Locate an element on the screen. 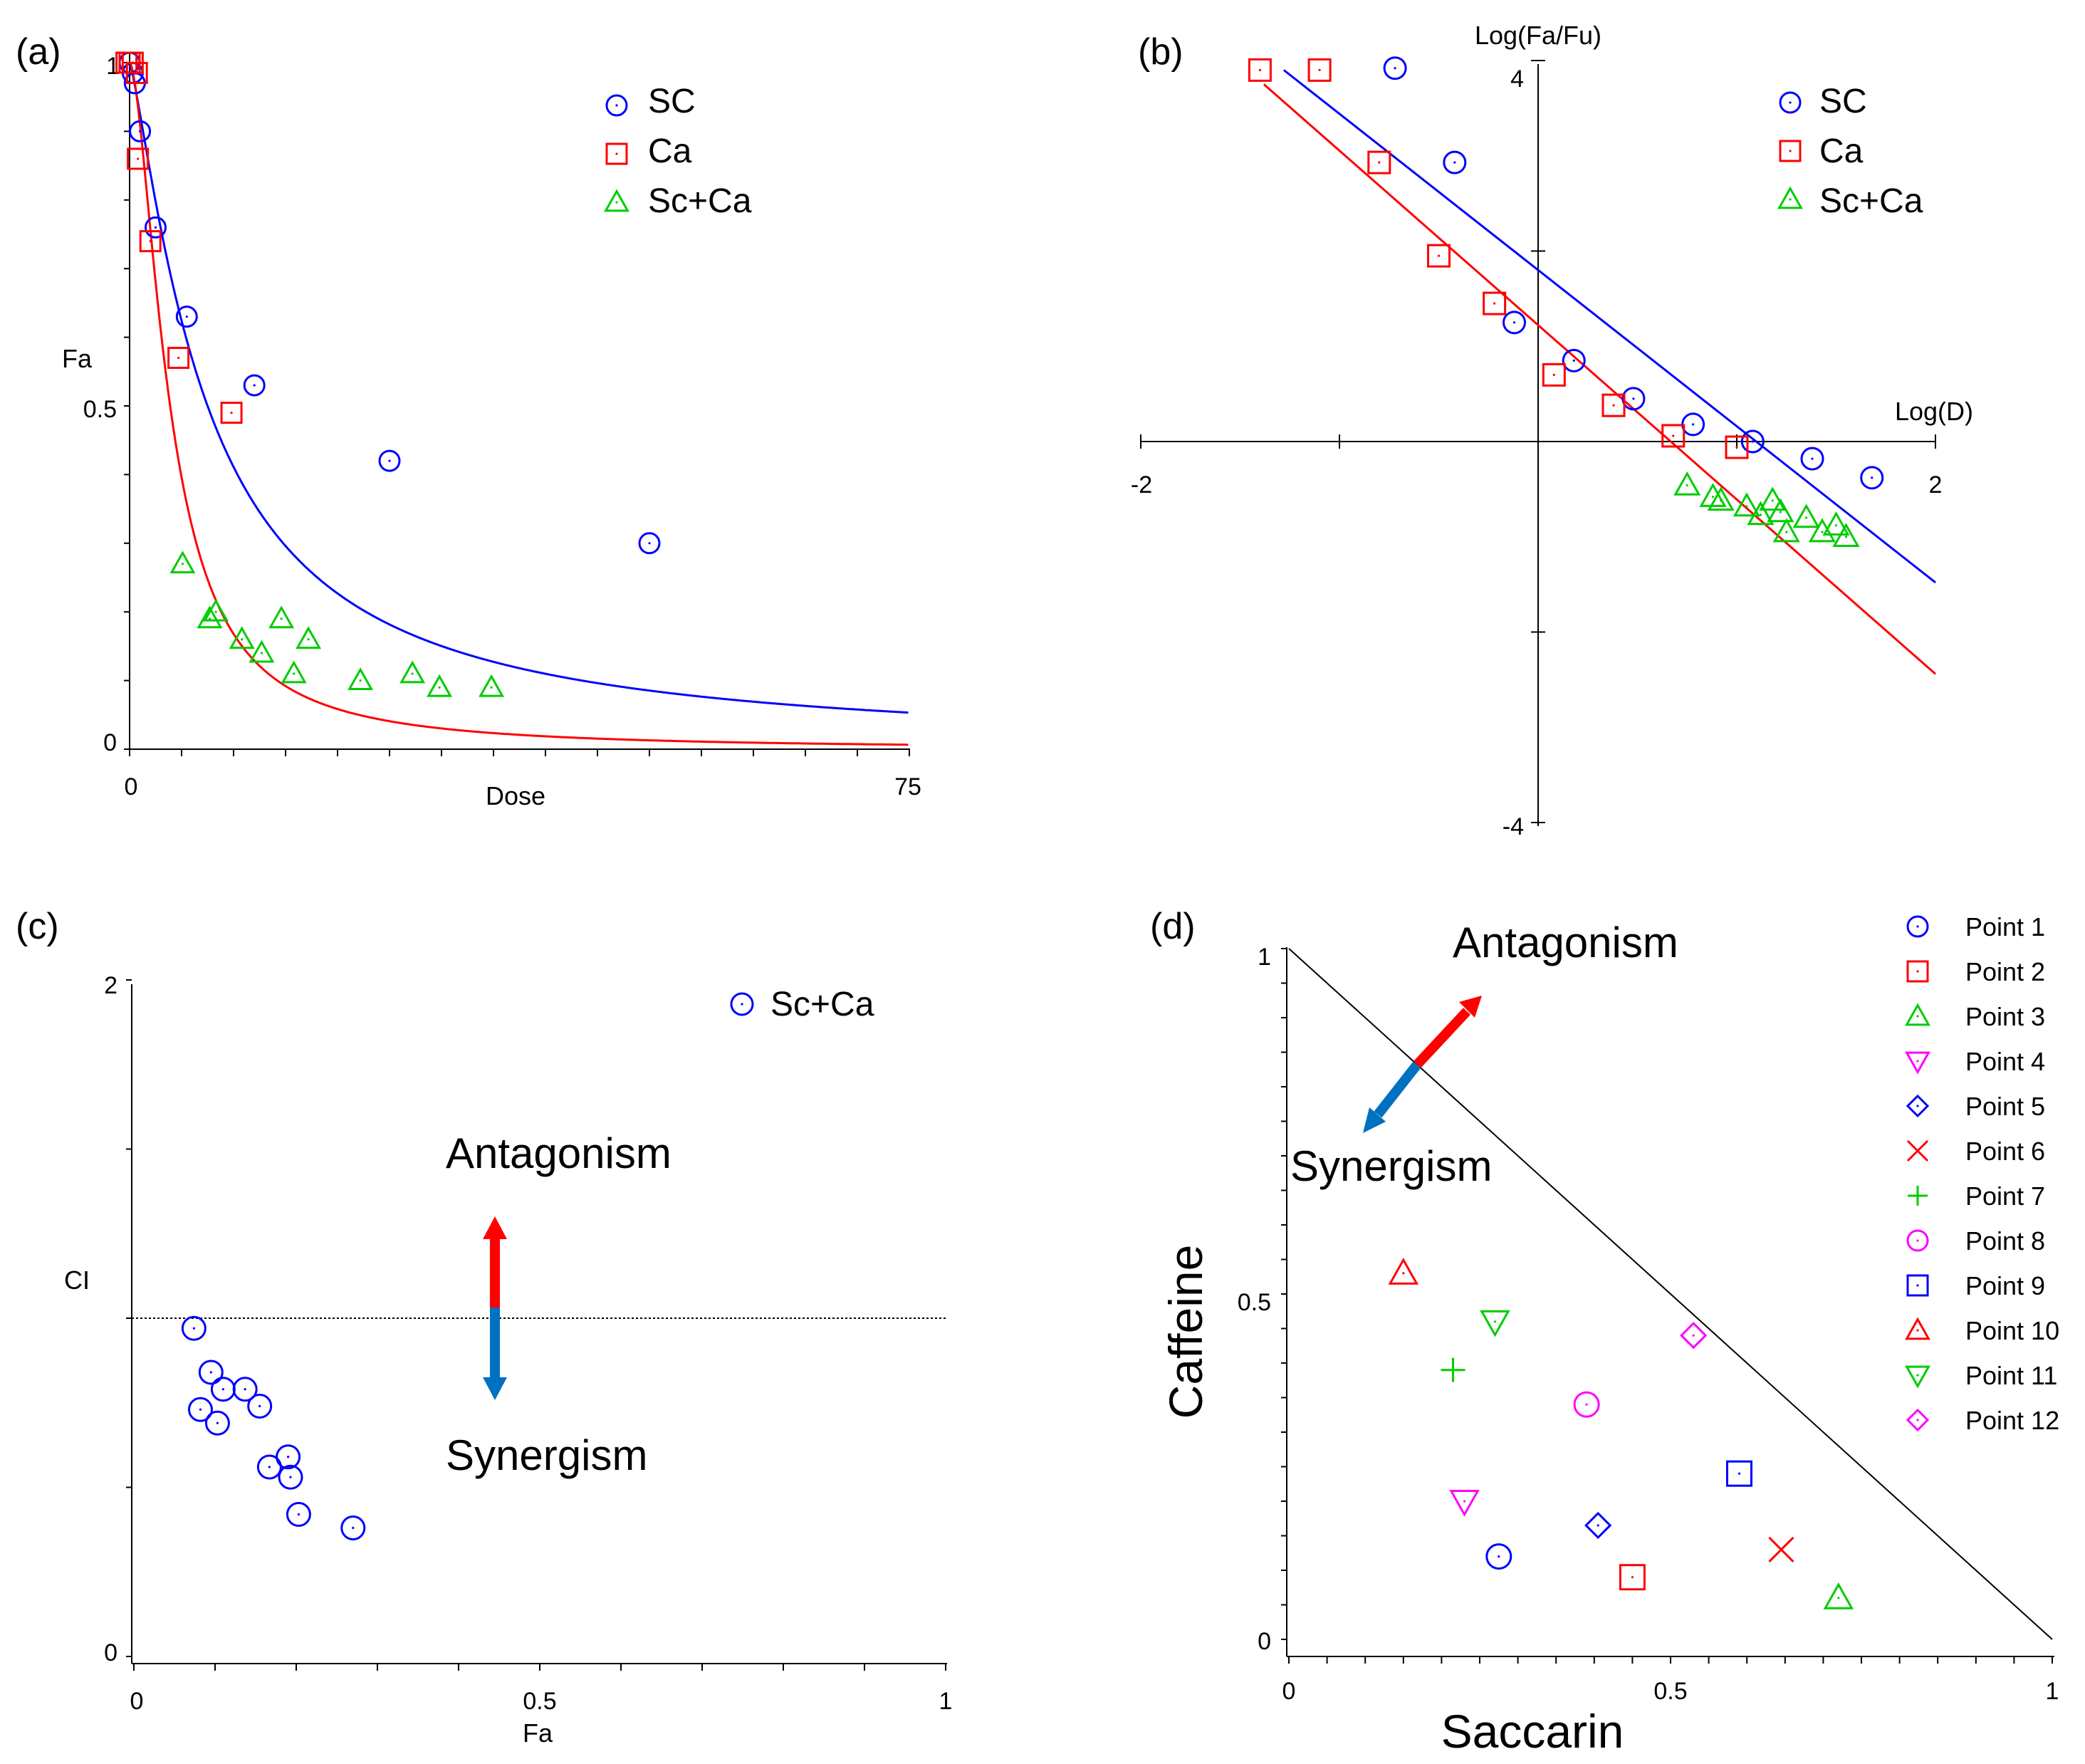 The height and width of the screenshot is (1764, 2085). b-legend-sc: SC is located at coordinates (1843, 101).